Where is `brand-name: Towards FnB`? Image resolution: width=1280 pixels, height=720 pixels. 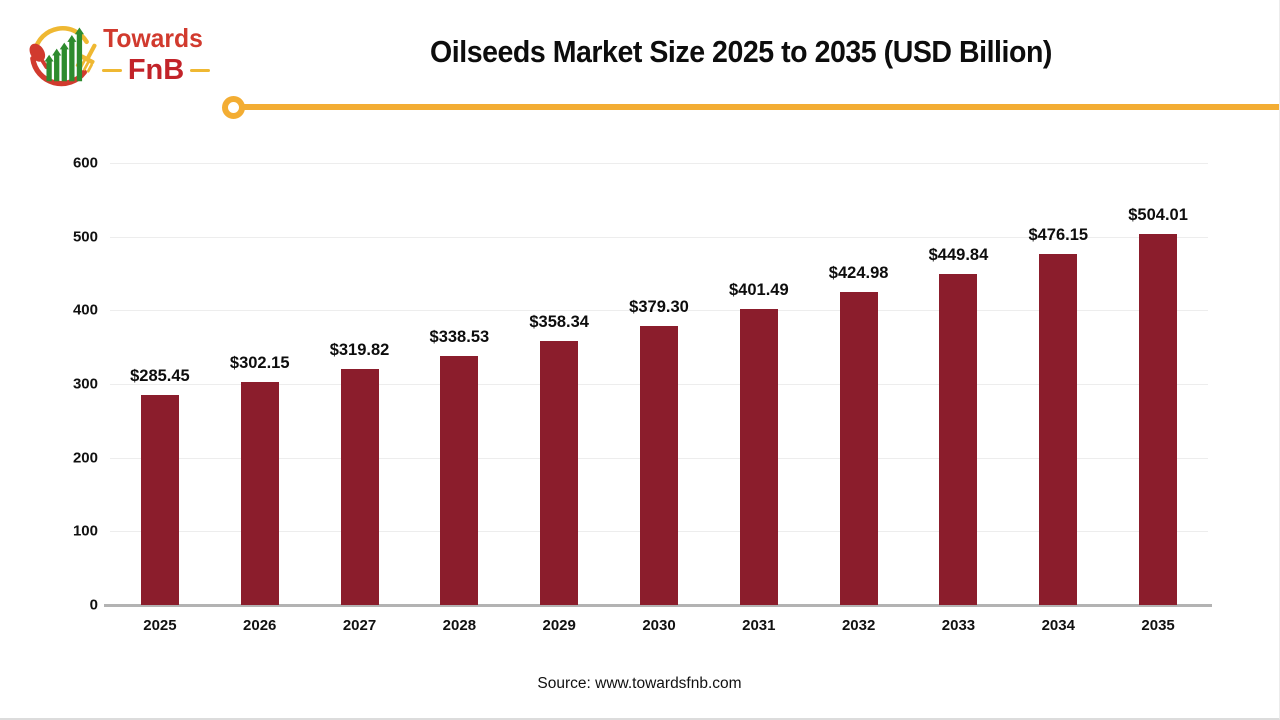 brand-name: Towards FnB is located at coordinates (156, 54).